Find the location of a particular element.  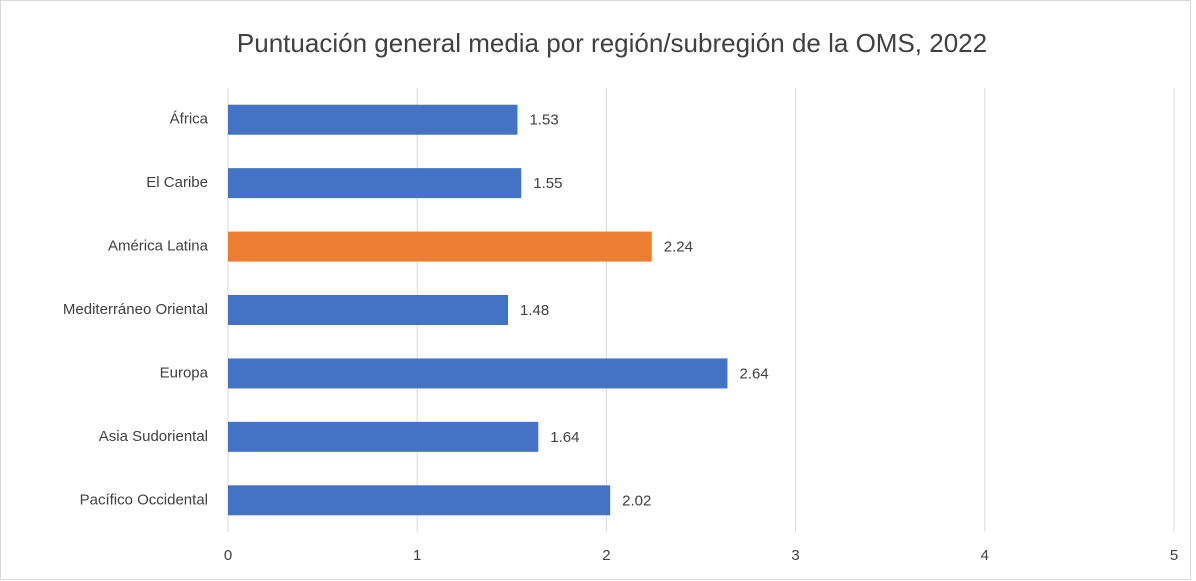

x-tick-label: 5 is located at coordinates (1174, 555).